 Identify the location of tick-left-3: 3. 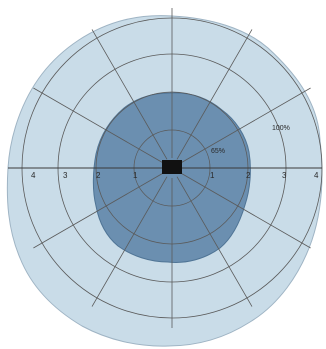
(65, 175).